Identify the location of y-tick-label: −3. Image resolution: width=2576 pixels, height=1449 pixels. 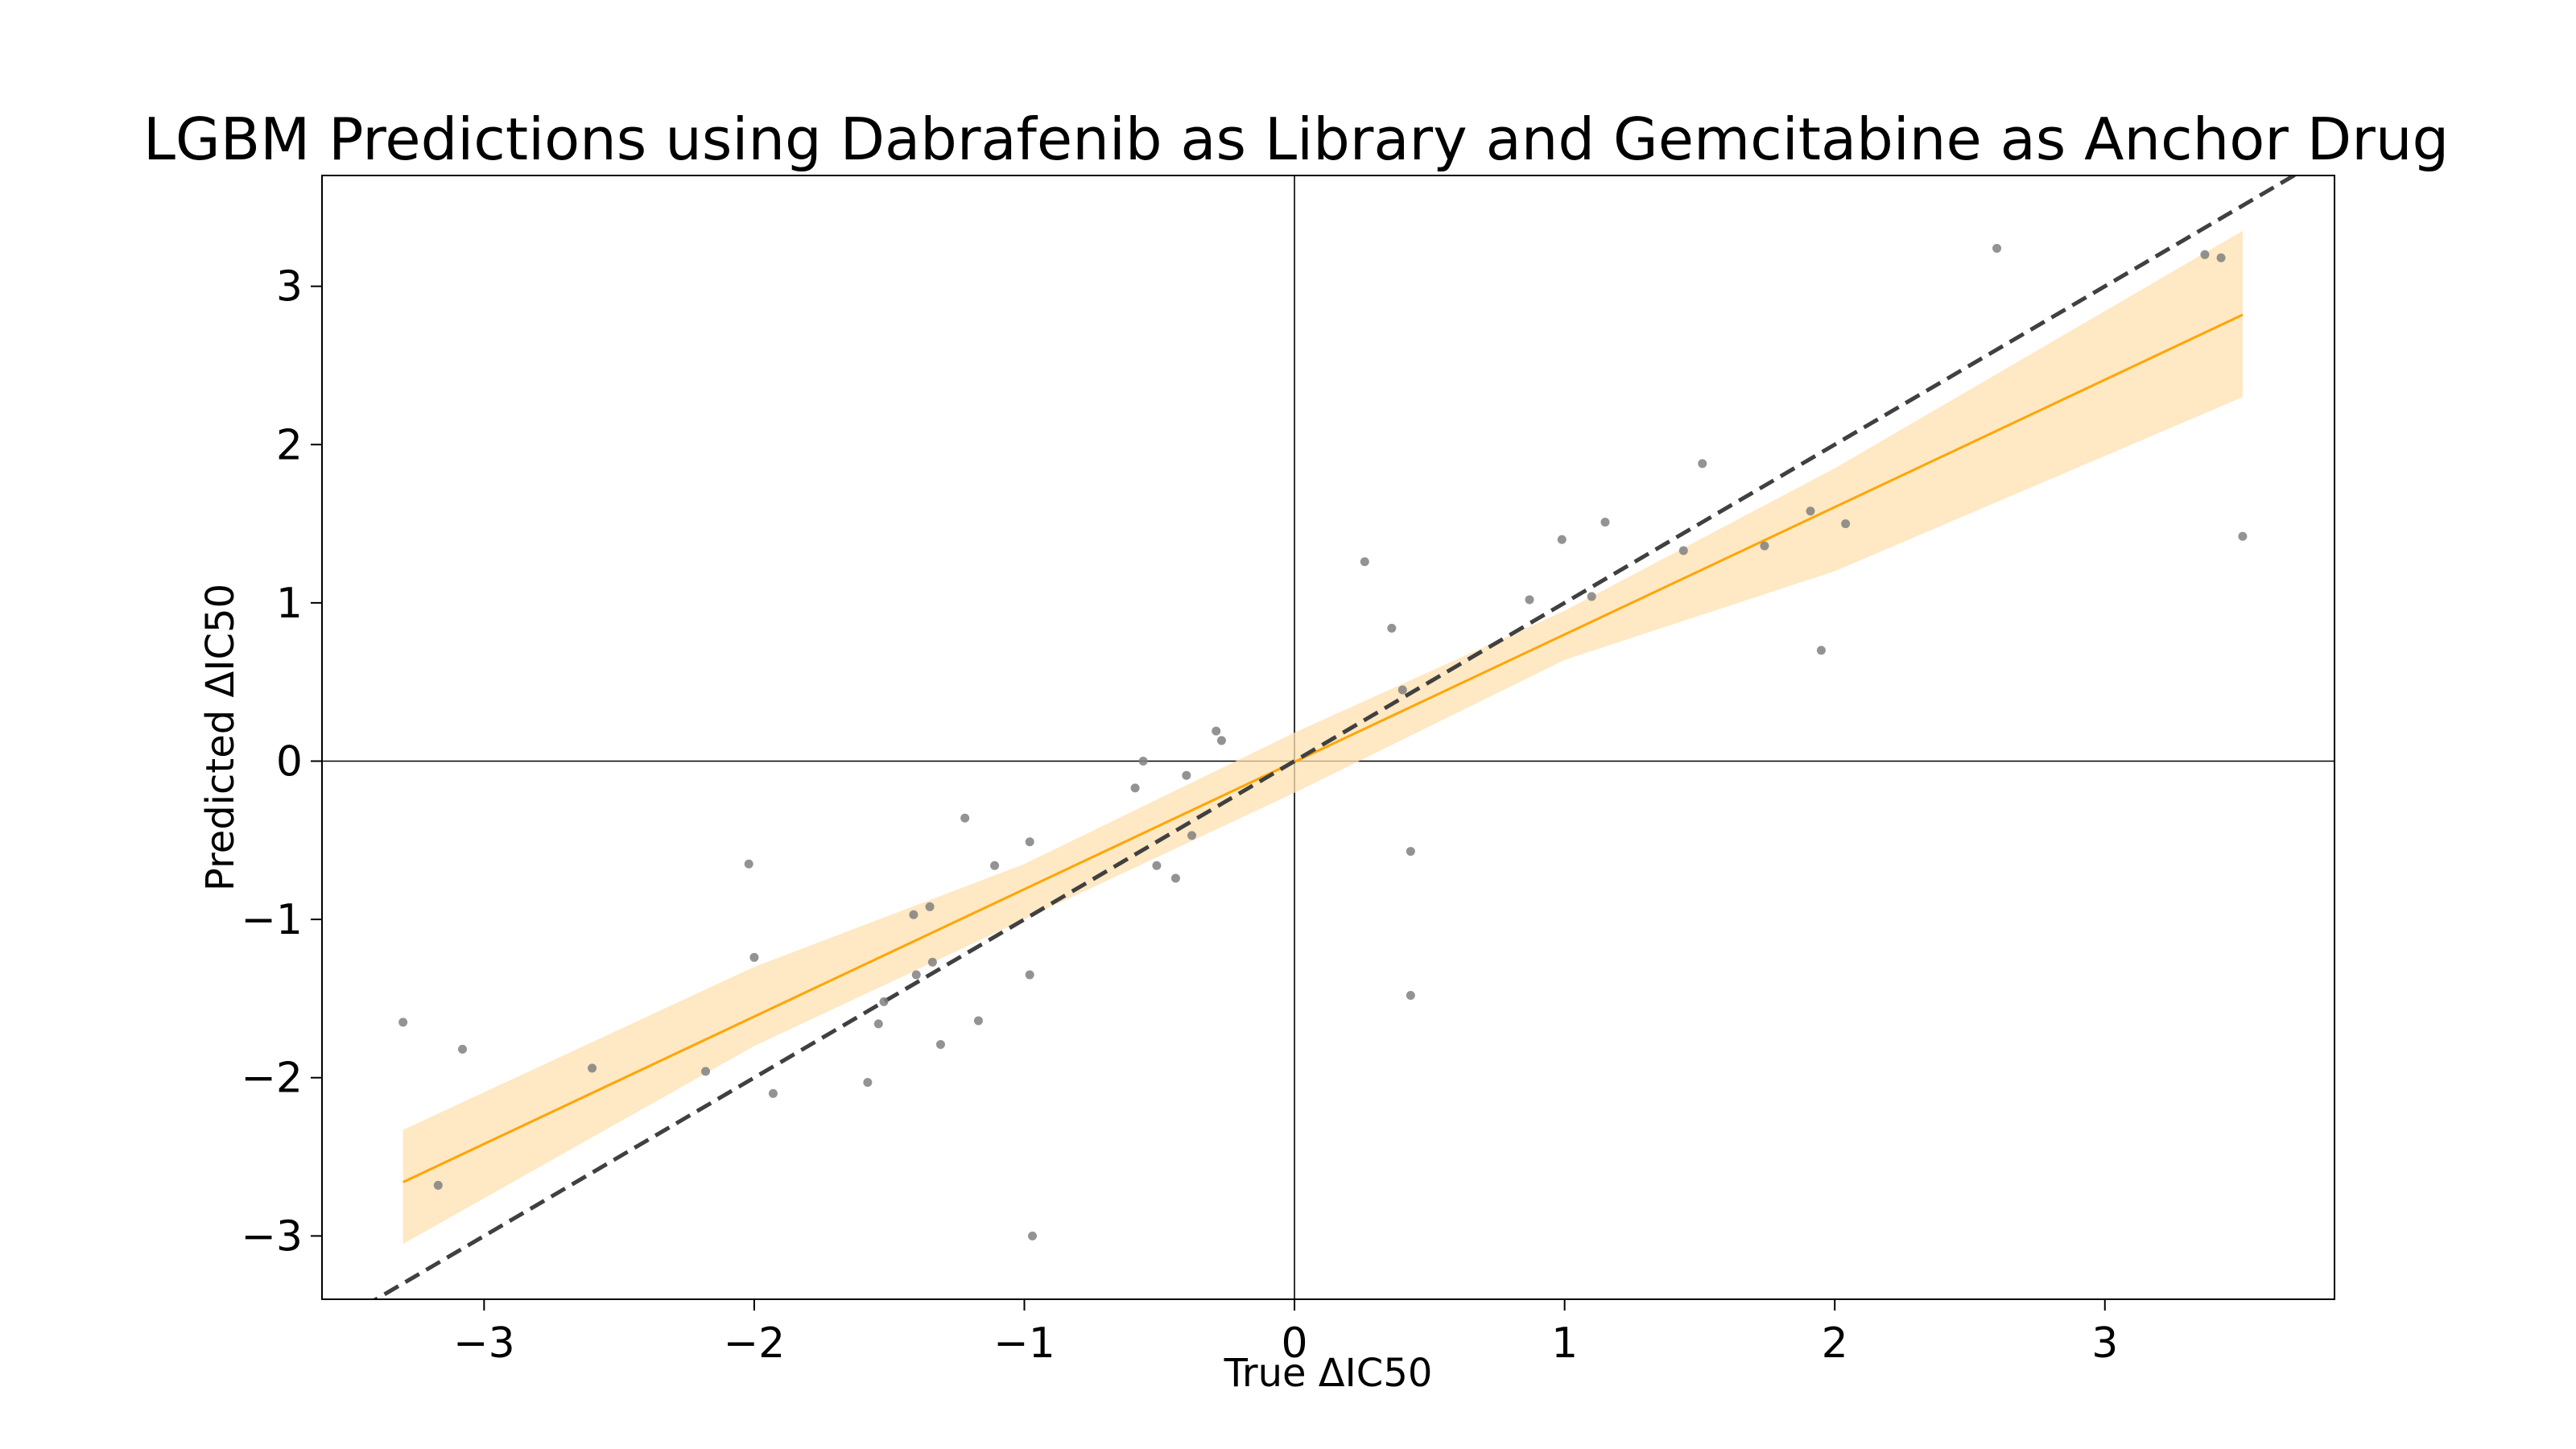
(272, 1236).